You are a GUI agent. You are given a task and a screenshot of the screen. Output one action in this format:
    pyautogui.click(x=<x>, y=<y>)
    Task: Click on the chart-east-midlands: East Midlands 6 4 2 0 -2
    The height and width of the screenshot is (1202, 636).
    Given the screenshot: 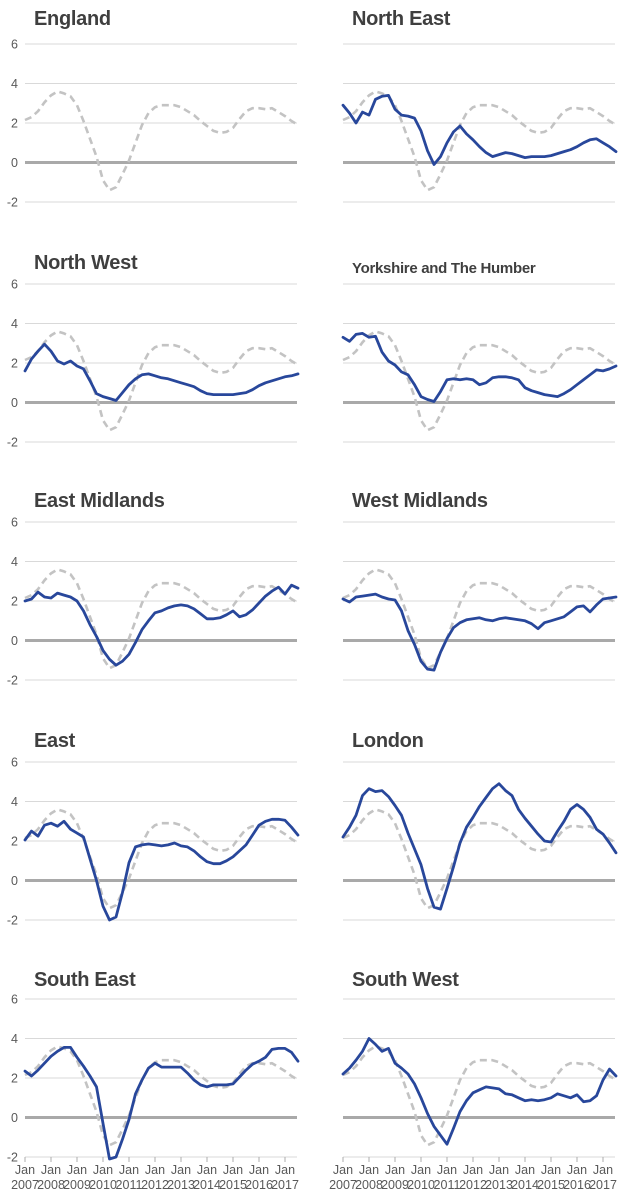 What is the action you would take?
    pyautogui.click(x=159, y=597)
    